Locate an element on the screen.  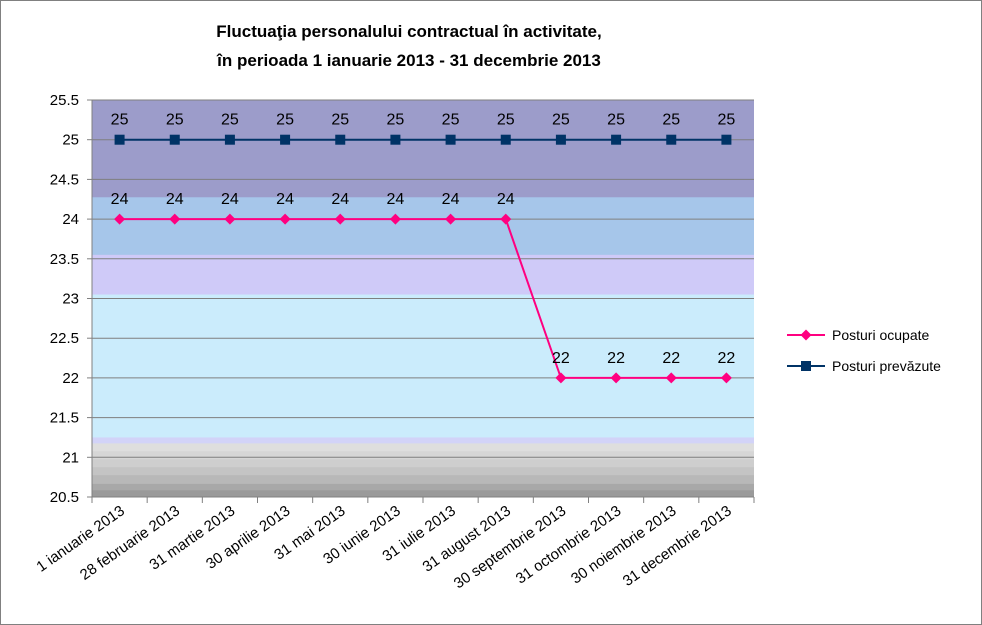
y-tick-label: 22 is located at coordinates (70, 378).